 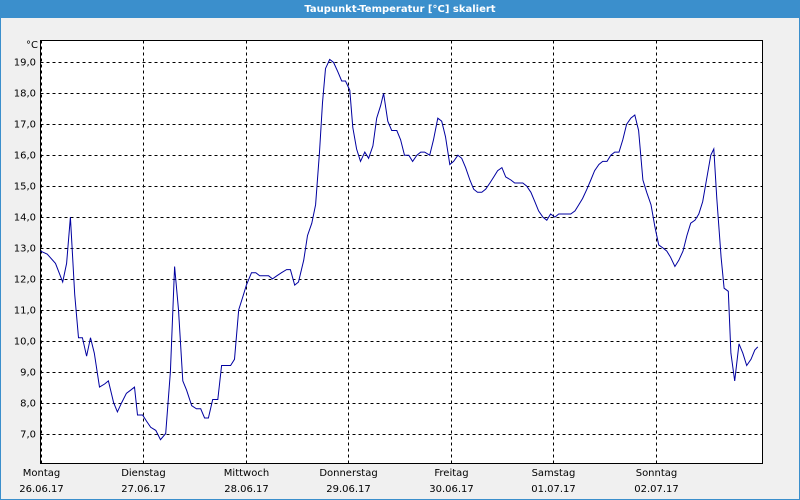 What do you see at coordinates (41, 473) in the screenshot?
I see `x-tick-label: Montag` at bounding box center [41, 473].